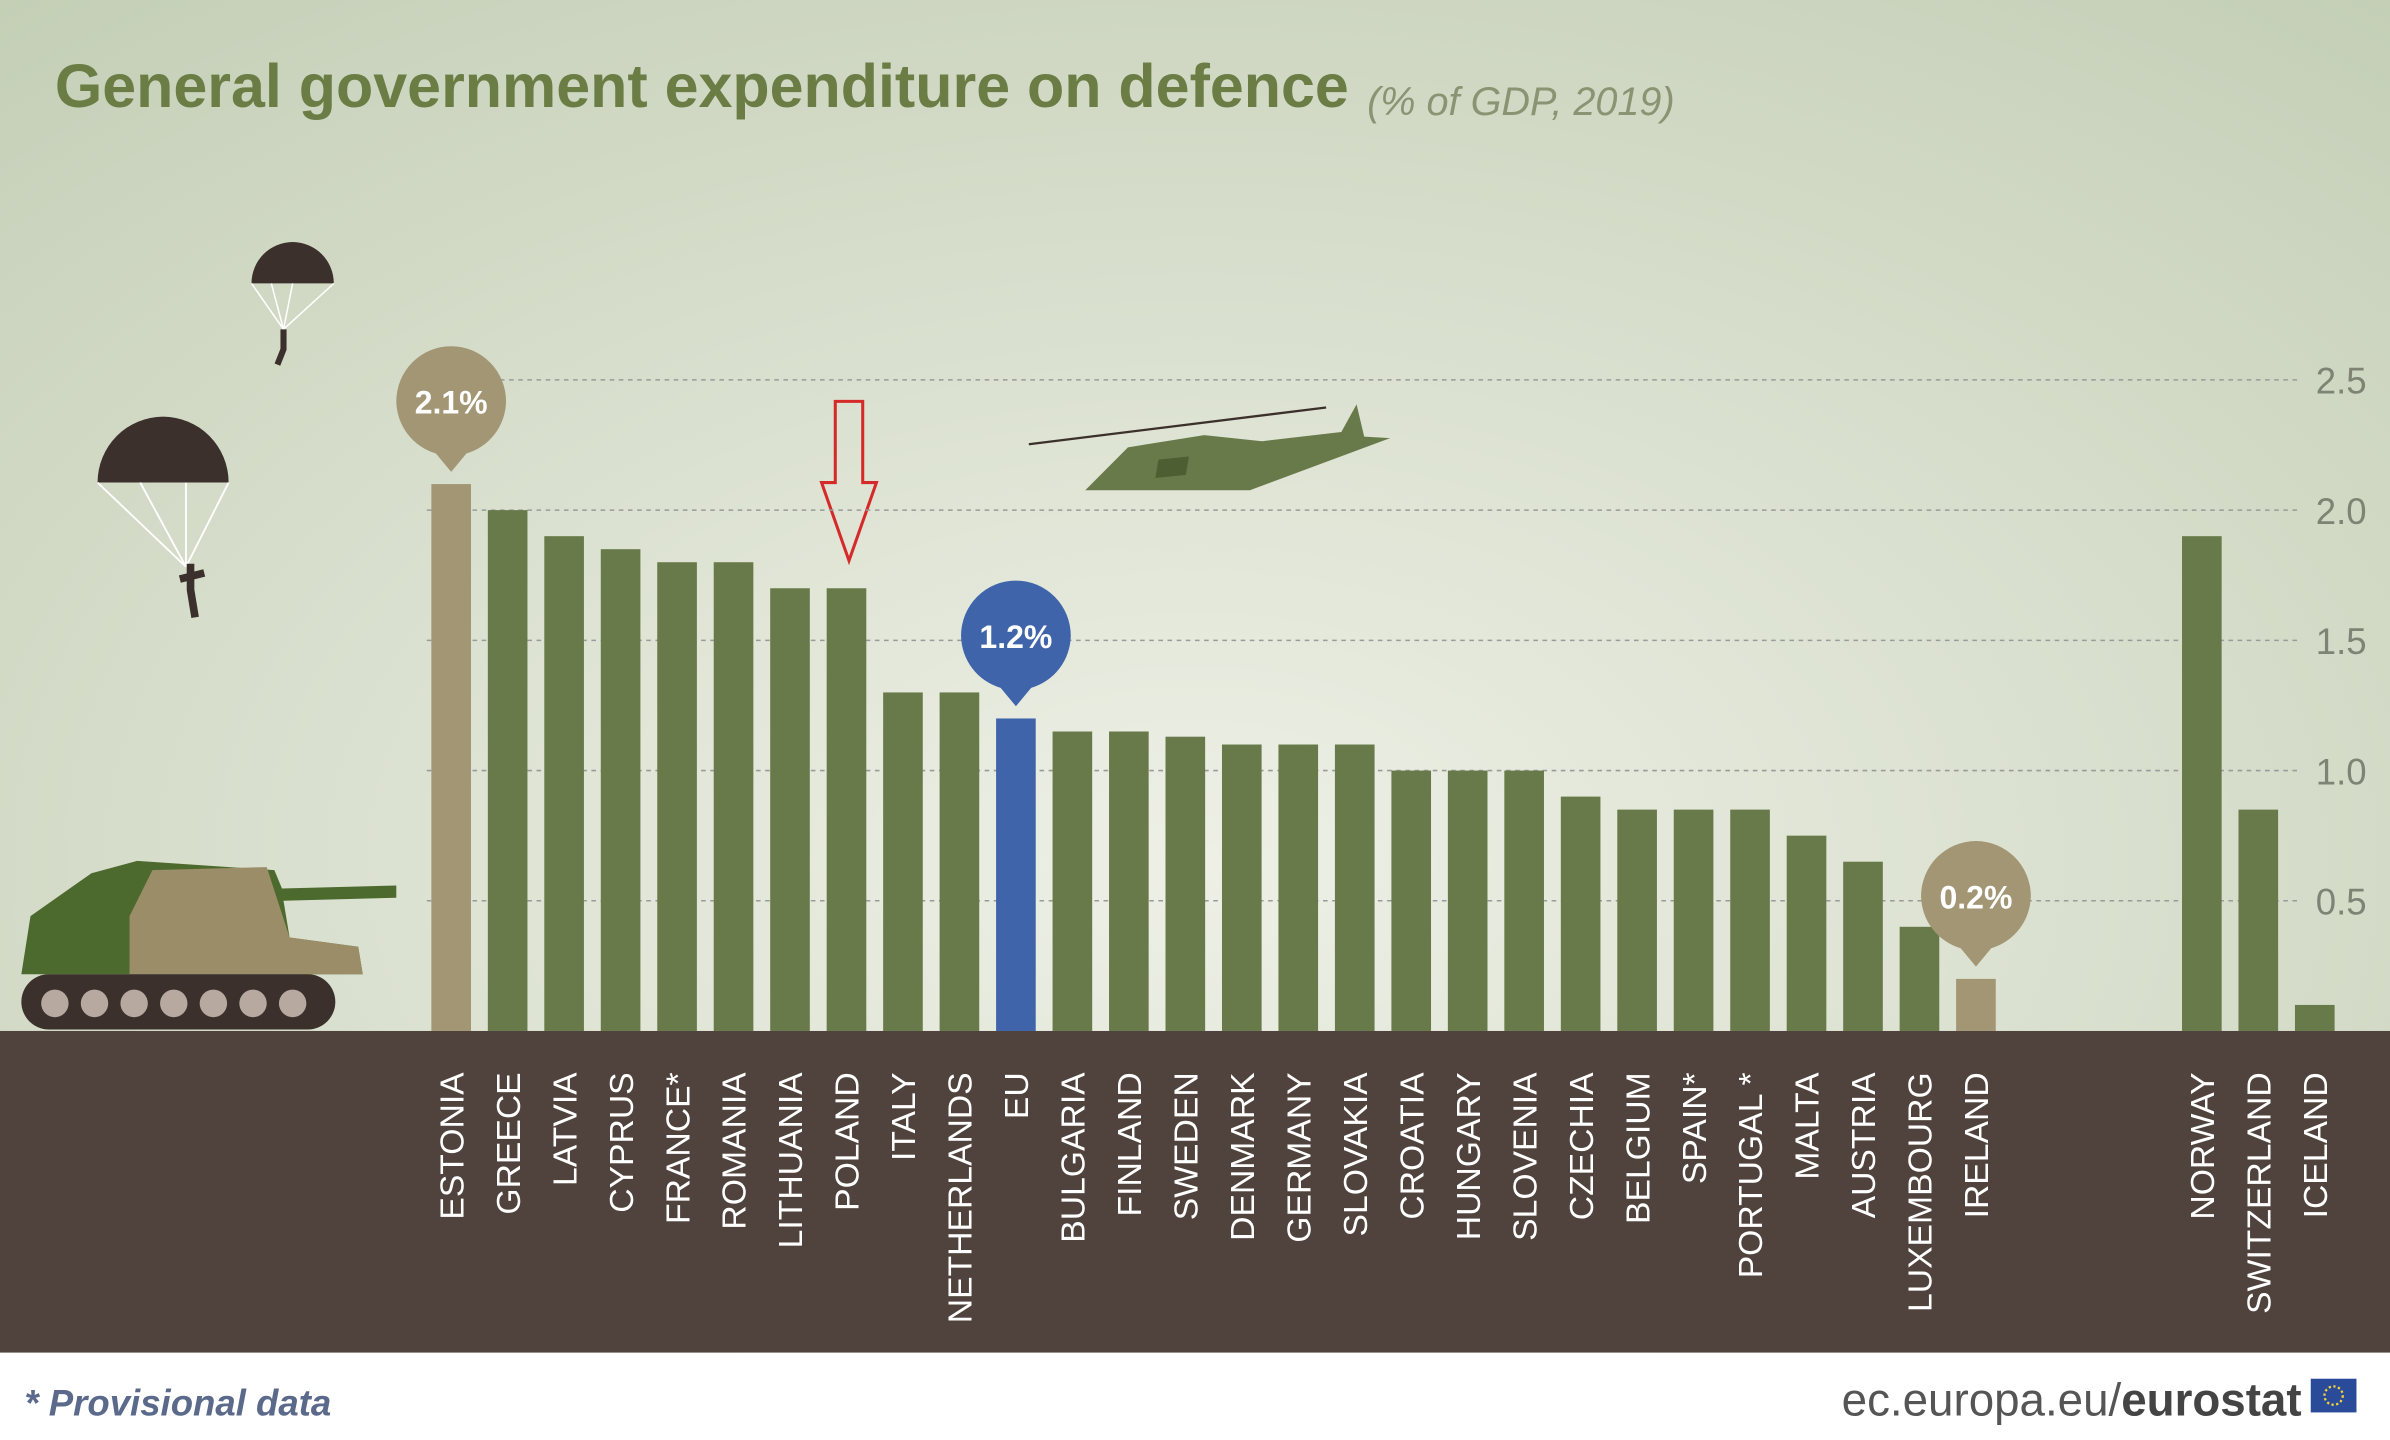  Describe the element at coordinates (1195, 1396) in the screenshot. I see `footer-bg` at that location.